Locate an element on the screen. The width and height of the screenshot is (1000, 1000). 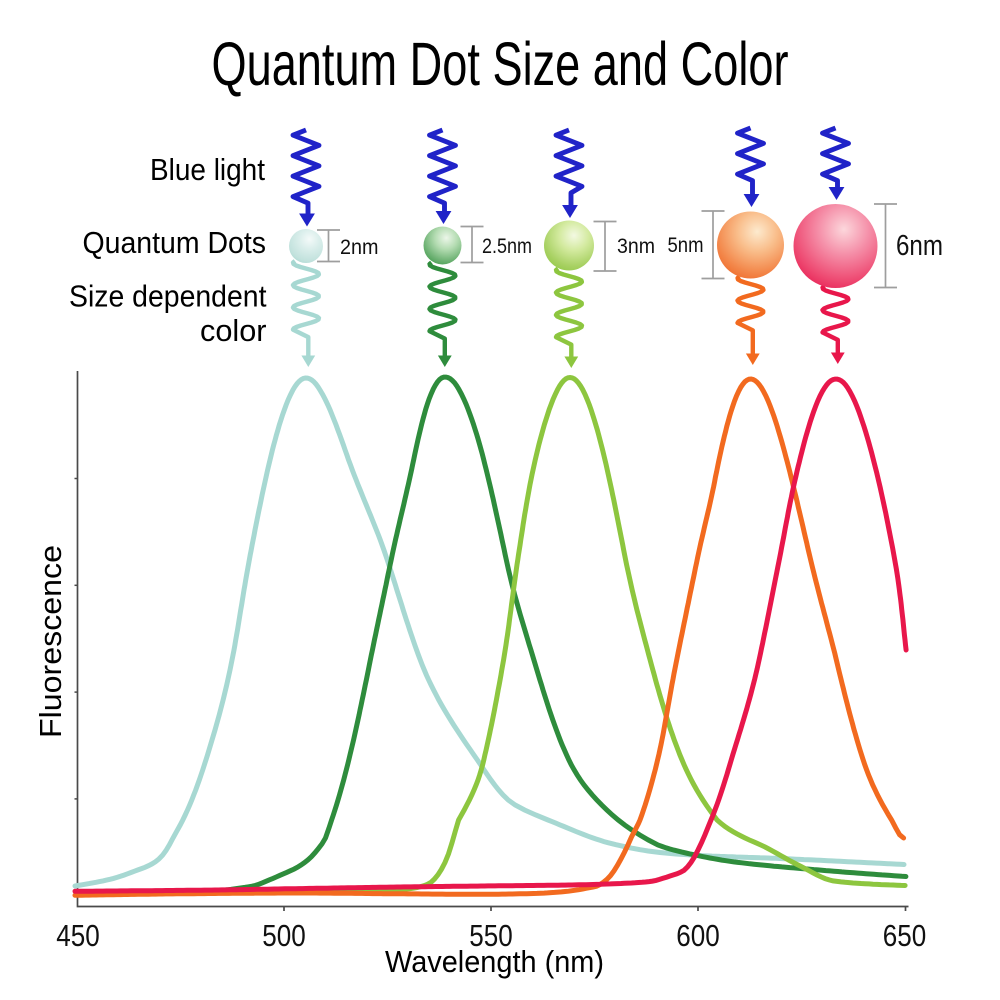
svg-text: Quantum Dot Size and Color is located at coordinates (500, 64).